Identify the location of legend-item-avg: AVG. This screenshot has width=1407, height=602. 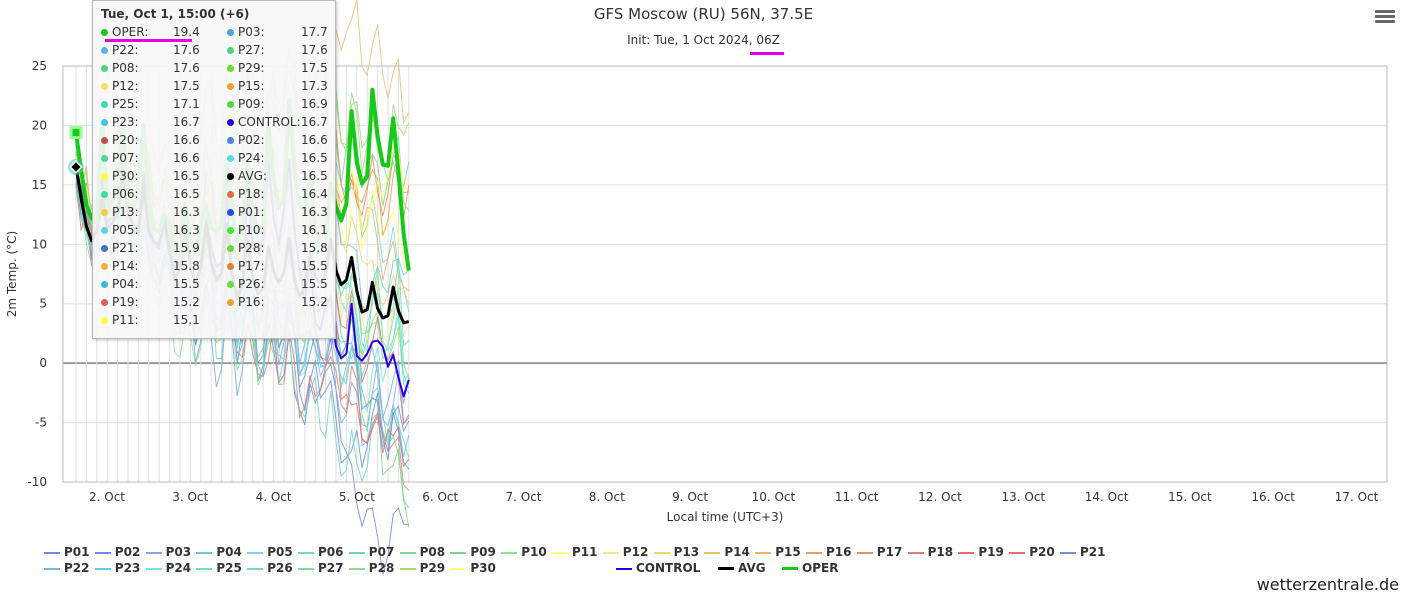
(742, 568).